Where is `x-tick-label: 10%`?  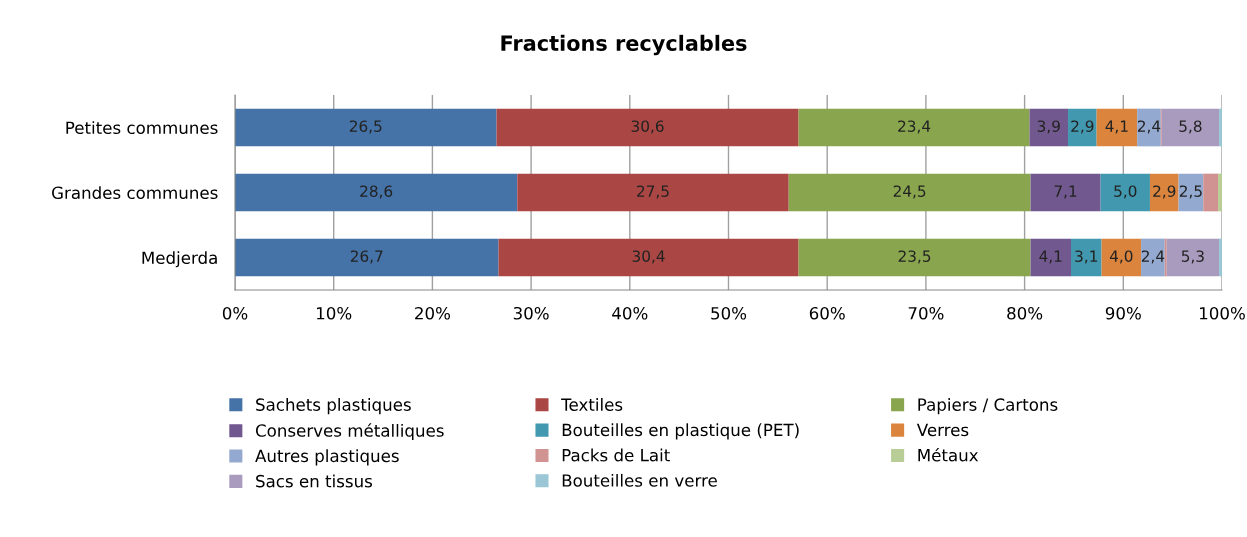
x-tick-label: 10% is located at coordinates (334, 313).